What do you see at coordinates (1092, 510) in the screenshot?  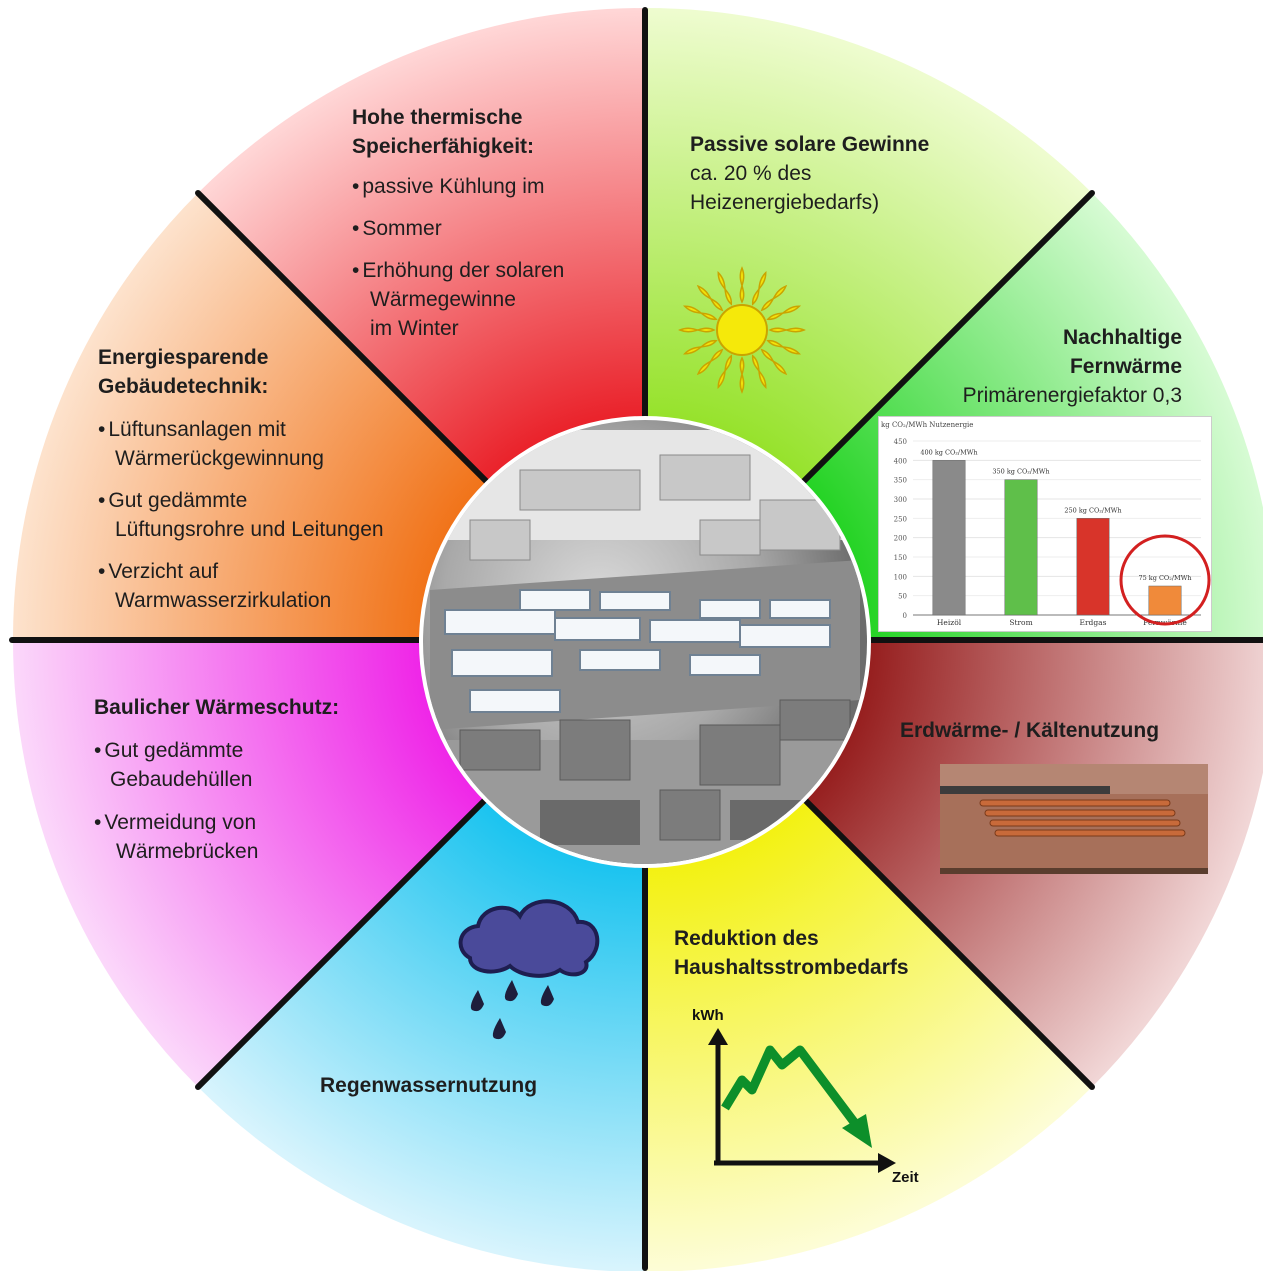 I see `chart-data-label: 250 kg CO₂/MWh` at bounding box center [1092, 510].